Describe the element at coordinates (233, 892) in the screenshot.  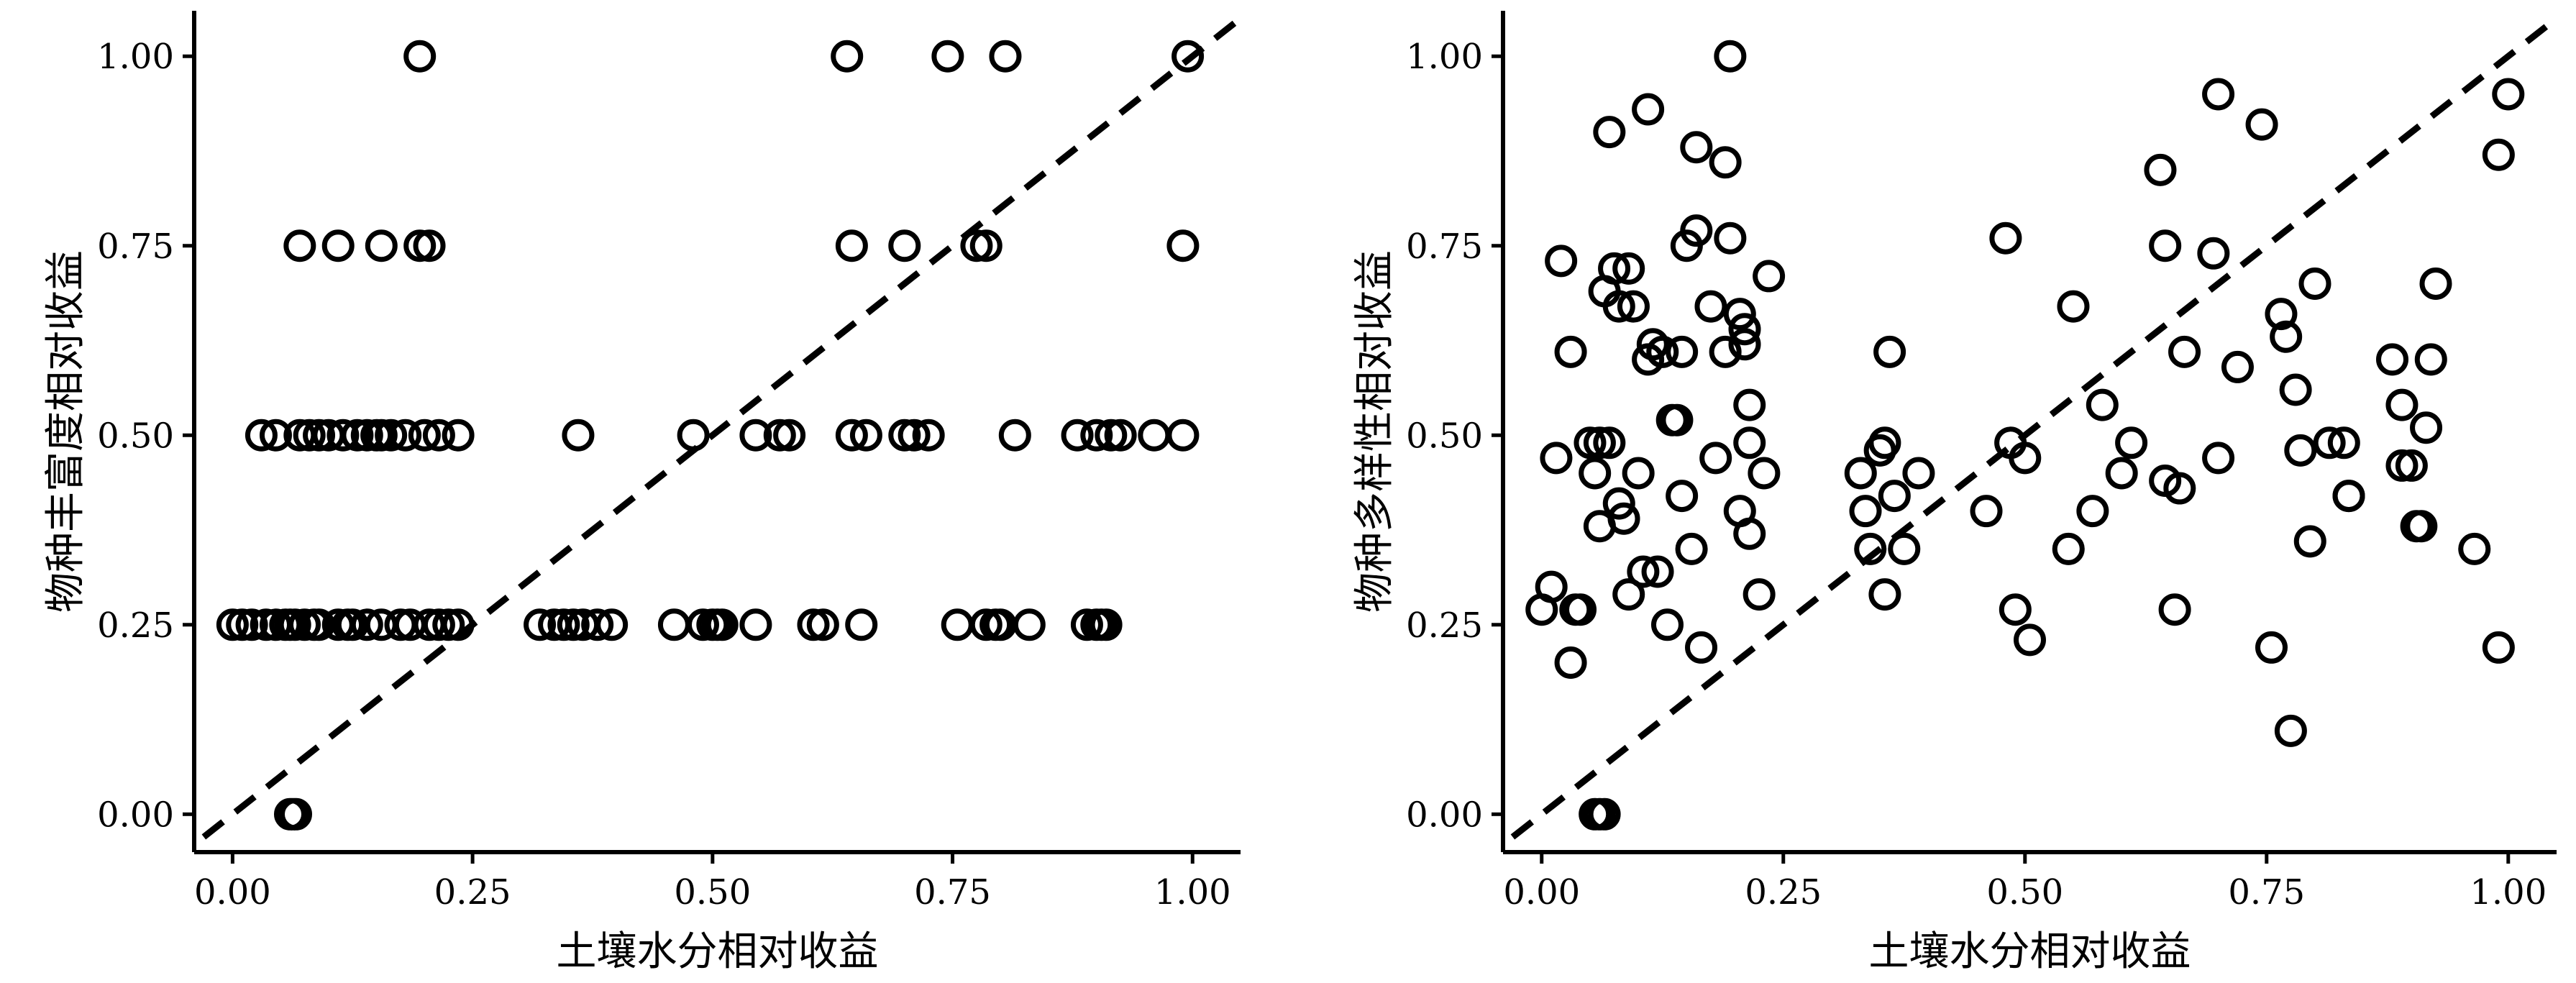
I see `x-tick-label: 0.00` at that location.